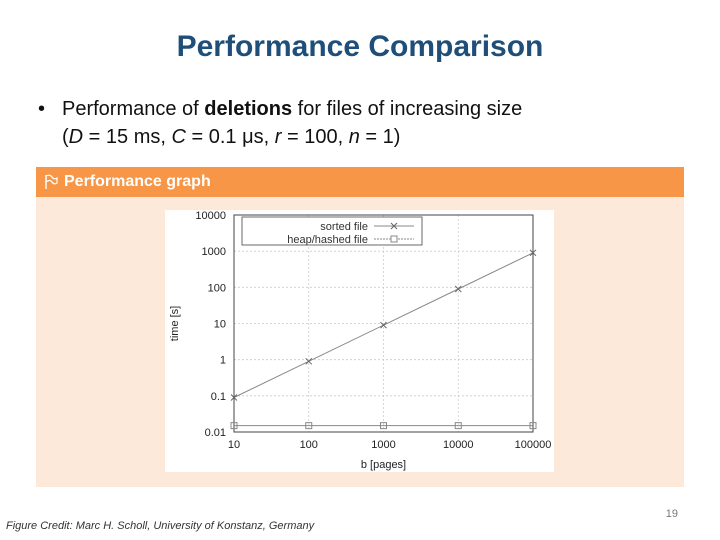  What do you see at coordinates (175, 323) in the screenshot?
I see `y-axis-label: time [s]` at bounding box center [175, 323].